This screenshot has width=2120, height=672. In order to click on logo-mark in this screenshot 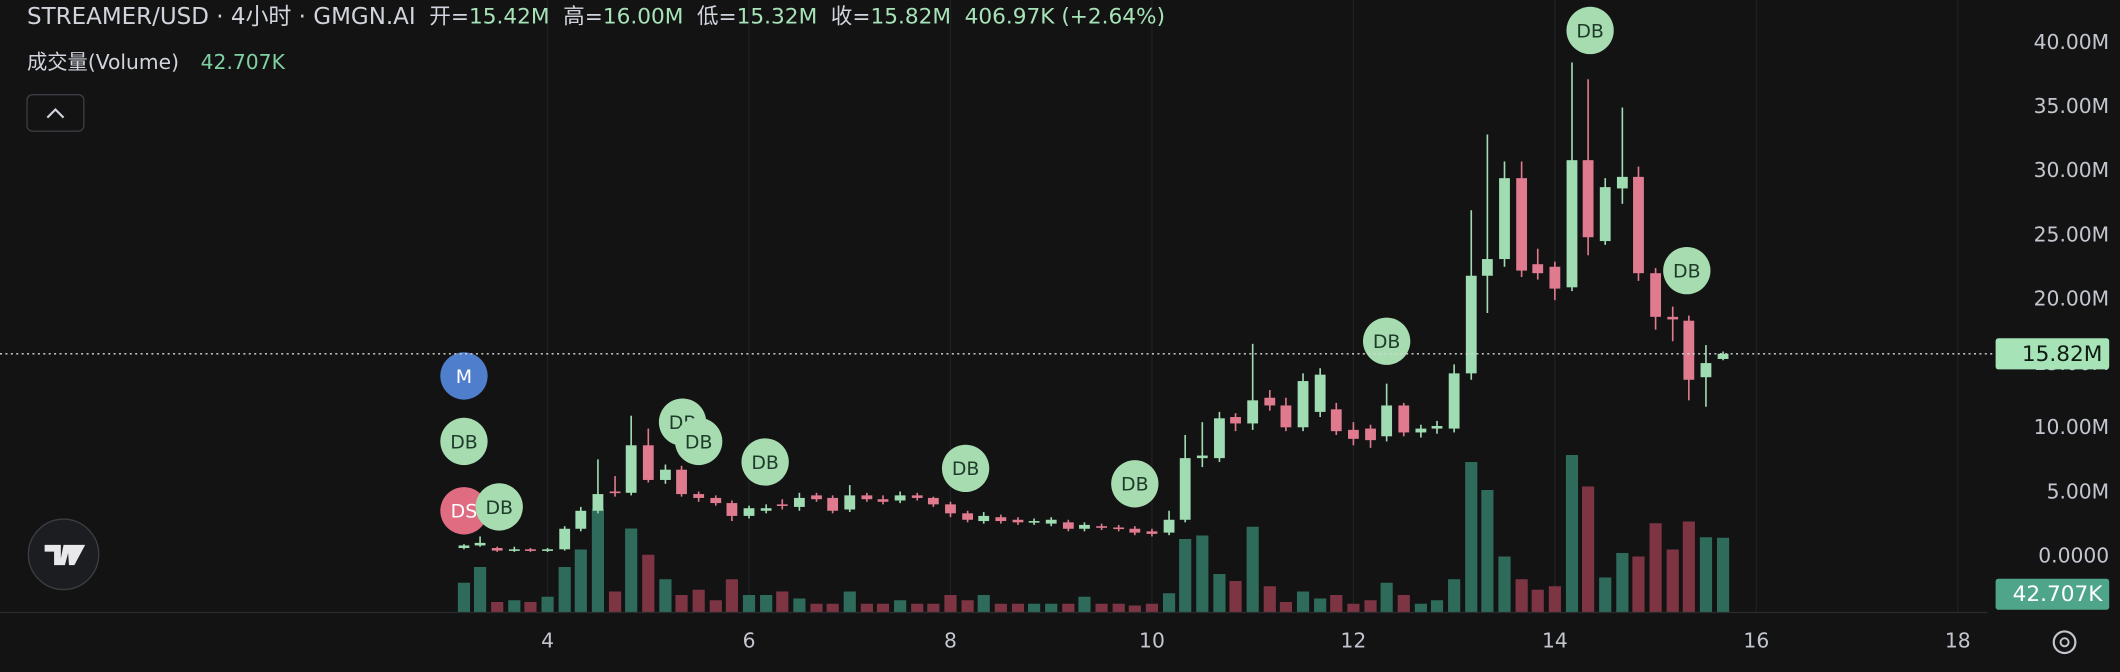, I will do `click(65, 555)`.